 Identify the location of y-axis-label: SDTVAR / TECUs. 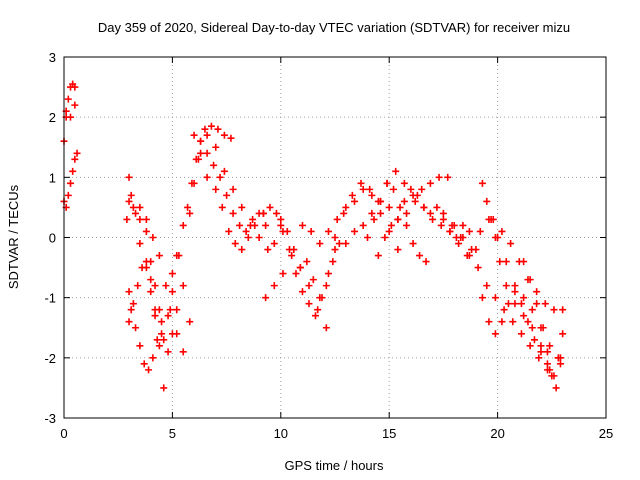
(13, 236).